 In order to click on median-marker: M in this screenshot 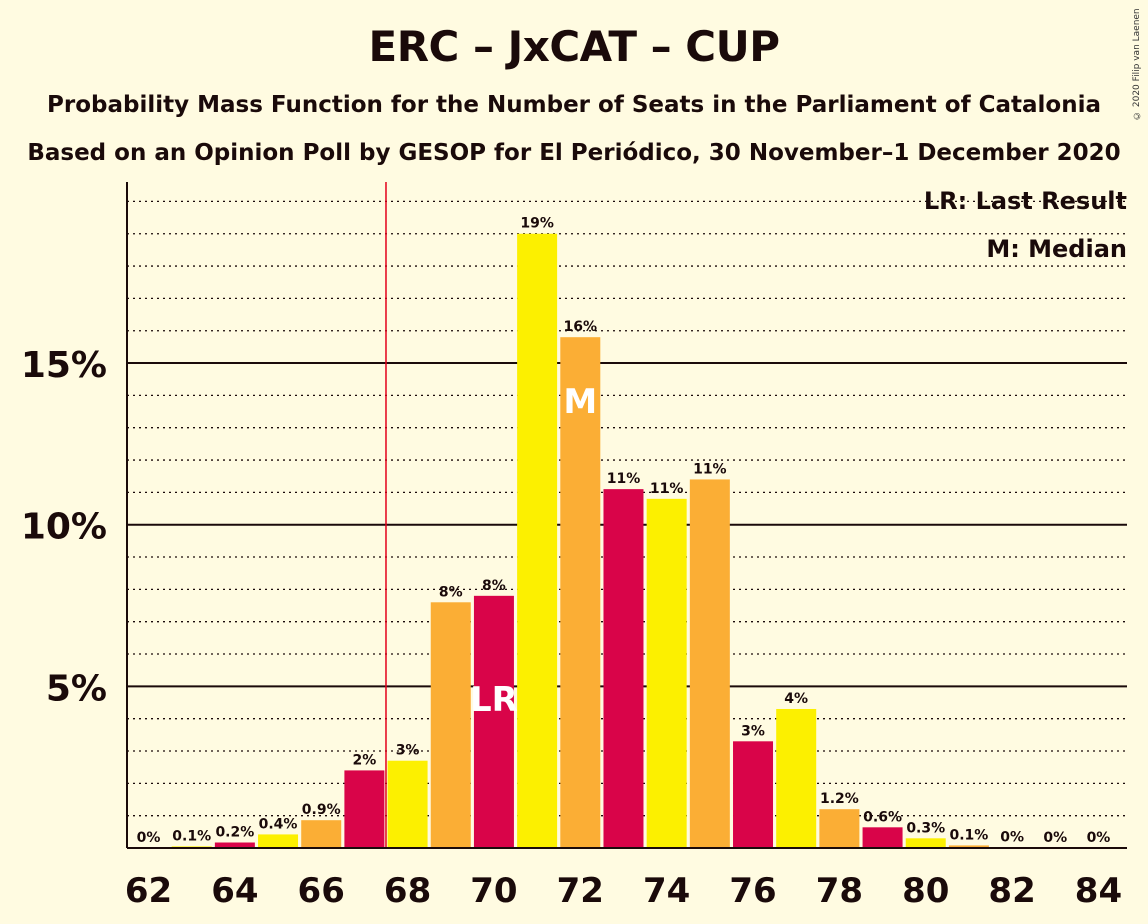, I will do `click(580, 402)`.